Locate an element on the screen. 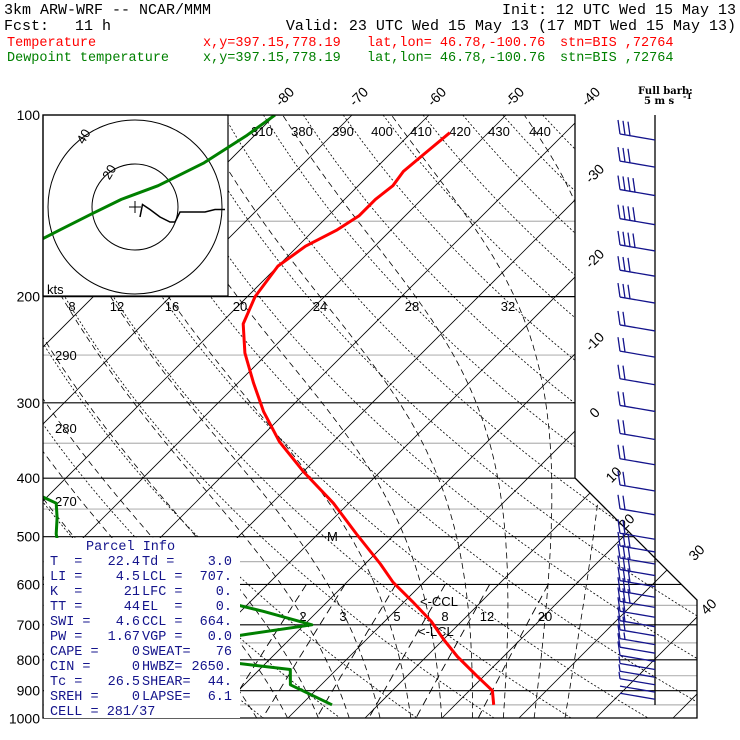 Image resolution: width=740 pixels, height=740 pixels. barb-key-superscript: -1 is located at coordinates (687, 96).